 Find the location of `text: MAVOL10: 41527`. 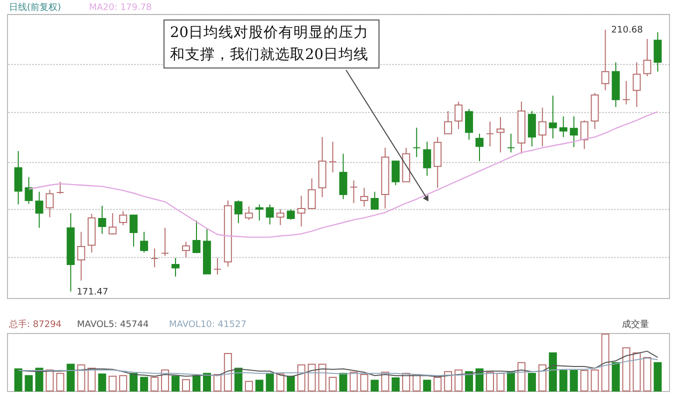

text: MAVOL10: 41527 is located at coordinates (207, 325).